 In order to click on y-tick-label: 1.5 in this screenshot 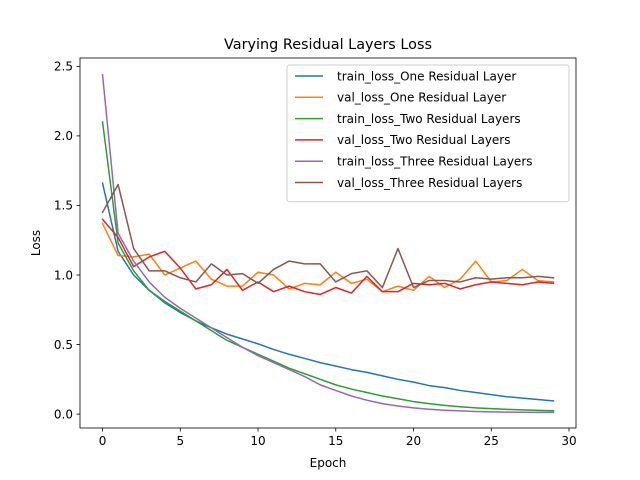, I will do `click(63, 206)`.